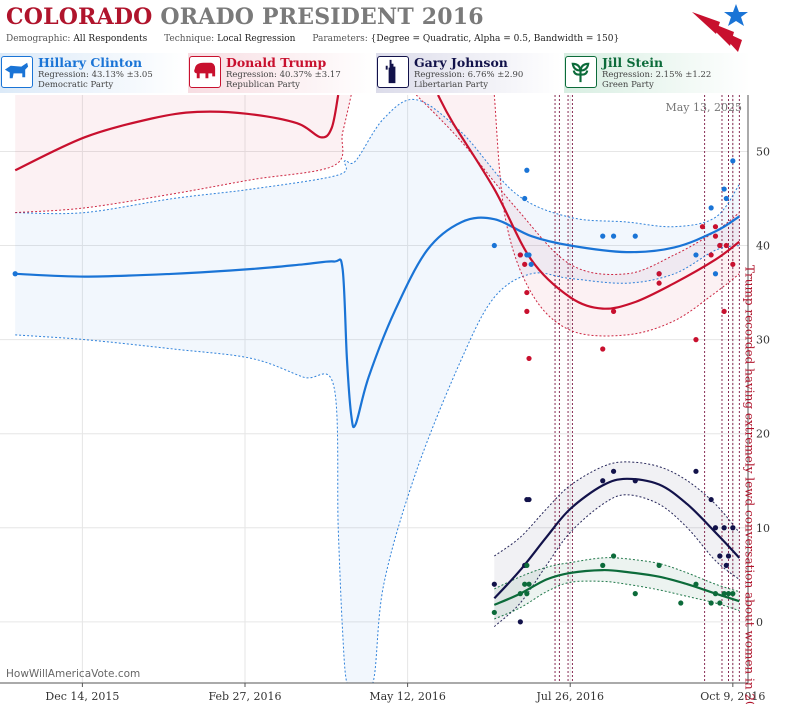 This screenshot has height=704, width=789. What do you see at coordinates (633, 62) in the screenshot?
I see `candidate-name: Jill Stein` at bounding box center [633, 62].